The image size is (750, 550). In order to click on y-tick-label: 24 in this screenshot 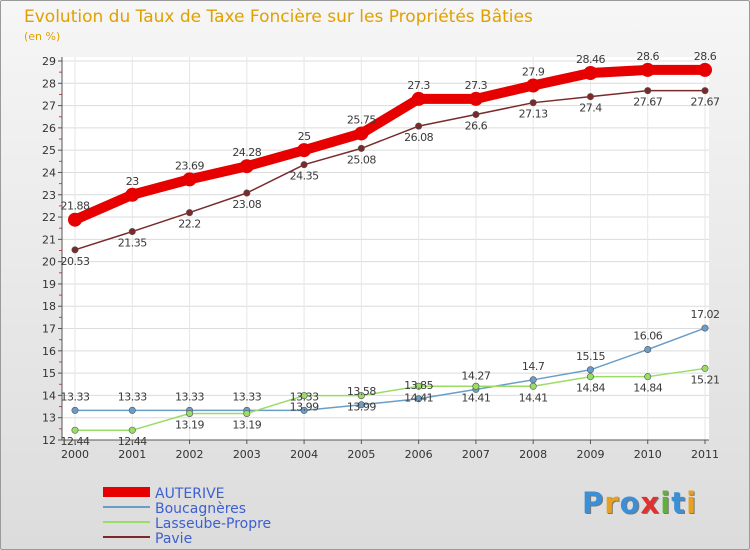, I will do `click(49, 172)`.